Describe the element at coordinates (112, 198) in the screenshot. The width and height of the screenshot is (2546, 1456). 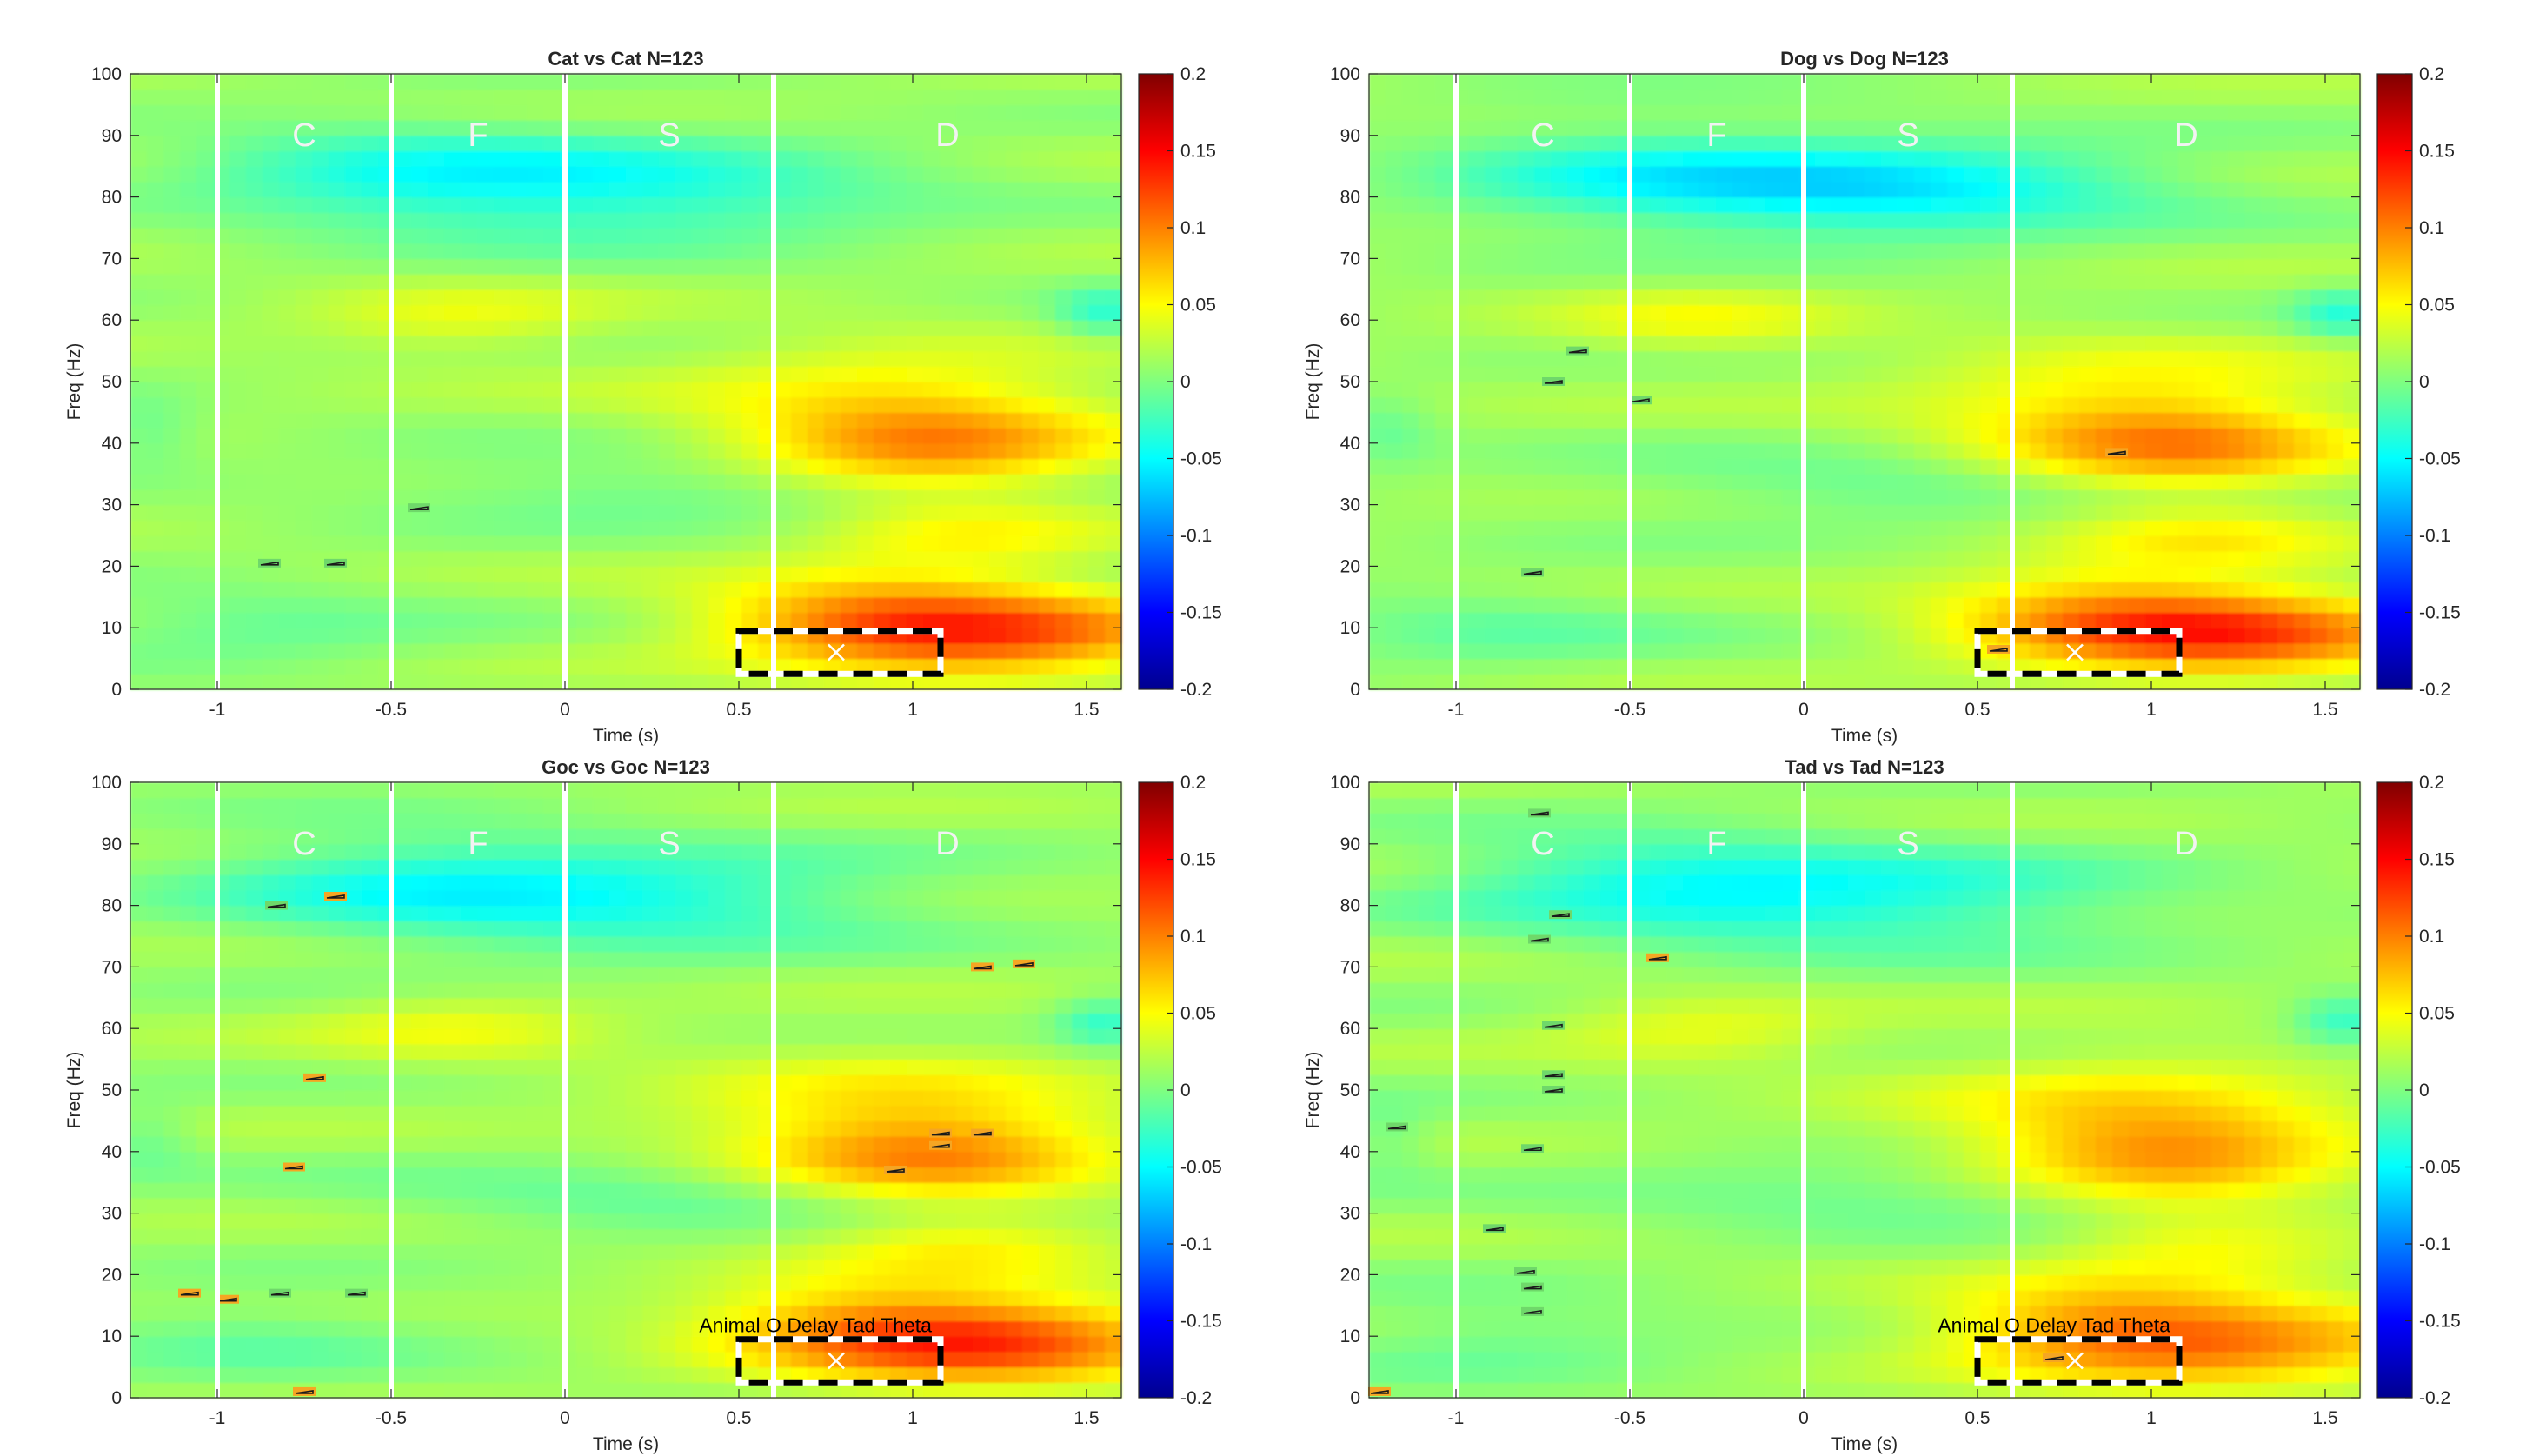
I see `y-tick-label: 80` at that location.